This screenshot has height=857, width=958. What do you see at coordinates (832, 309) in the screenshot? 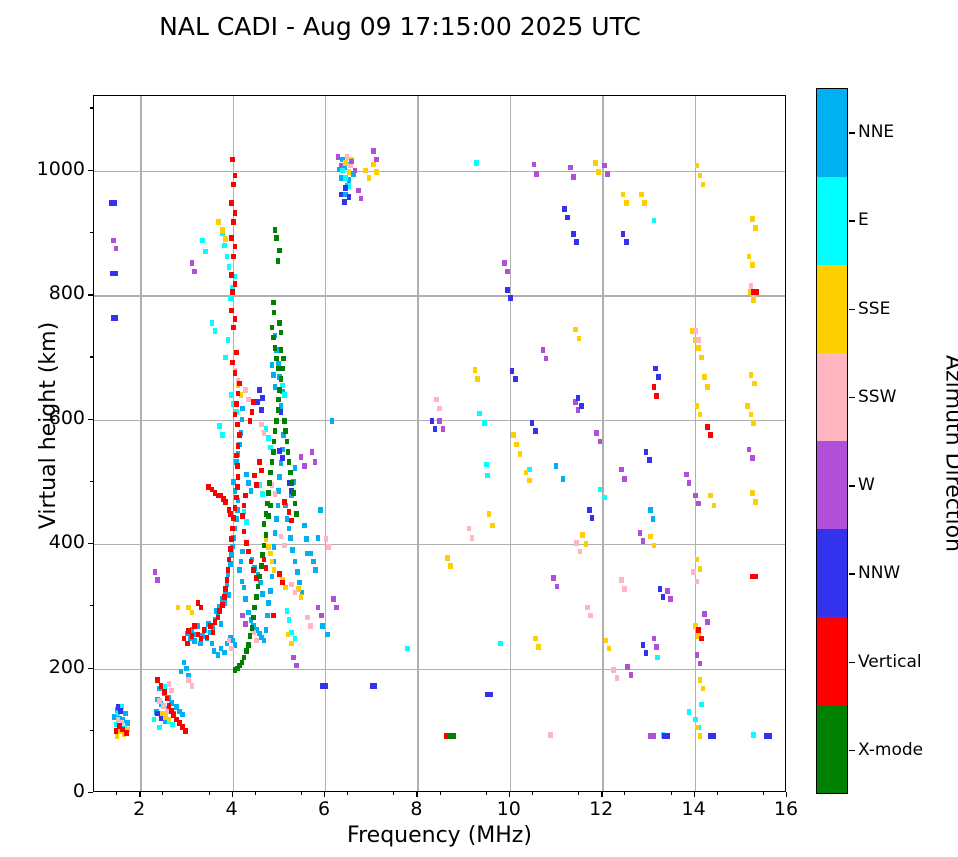
I see `colorbar-segment-sse` at bounding box center [832, 309].